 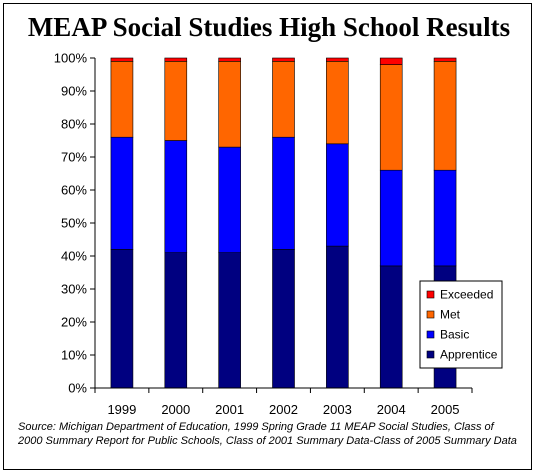 I want to click on x-tick-label: 2000, so click(x=175, y=409).